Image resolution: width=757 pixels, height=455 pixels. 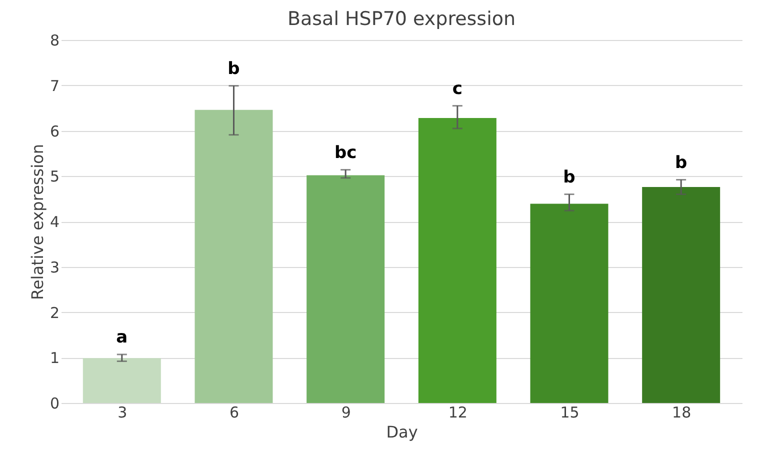 What do you see at coordinates (401, 19) in the screenshot?
I see `chart-title: Basal HSP70 expression` at bounding box center [401, 19].